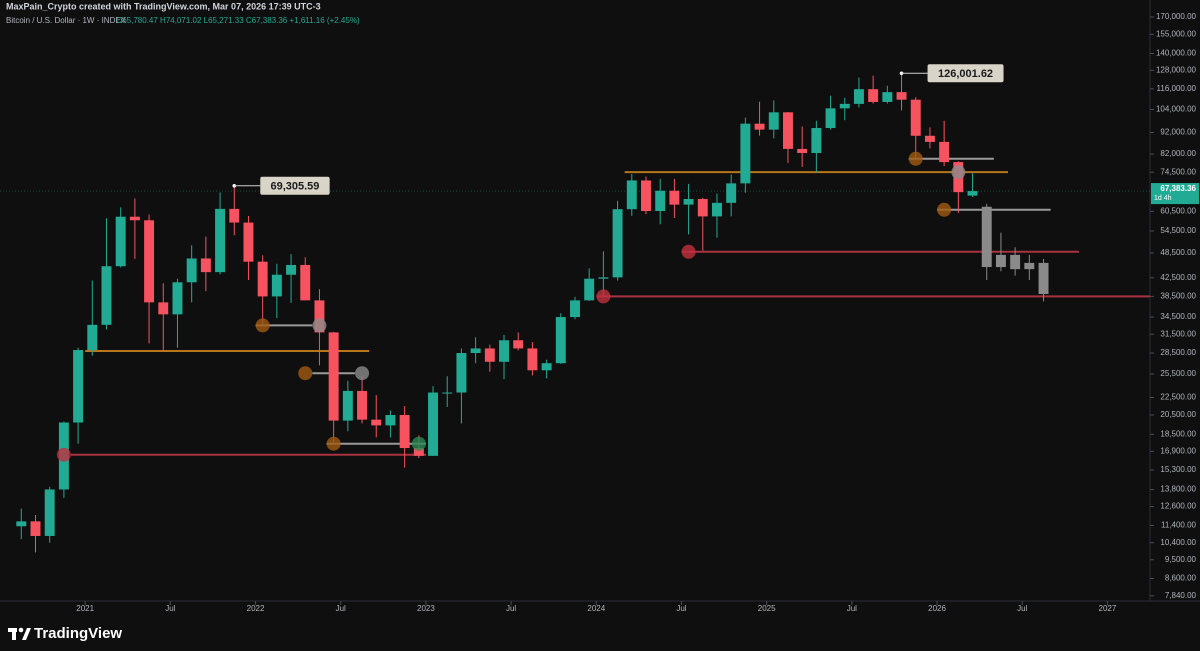 This screenshot has height=651, width=1200. Describe the element at coordinates (426, 608) in the screenshot. I see `x-tick-label: 2023` at that location.